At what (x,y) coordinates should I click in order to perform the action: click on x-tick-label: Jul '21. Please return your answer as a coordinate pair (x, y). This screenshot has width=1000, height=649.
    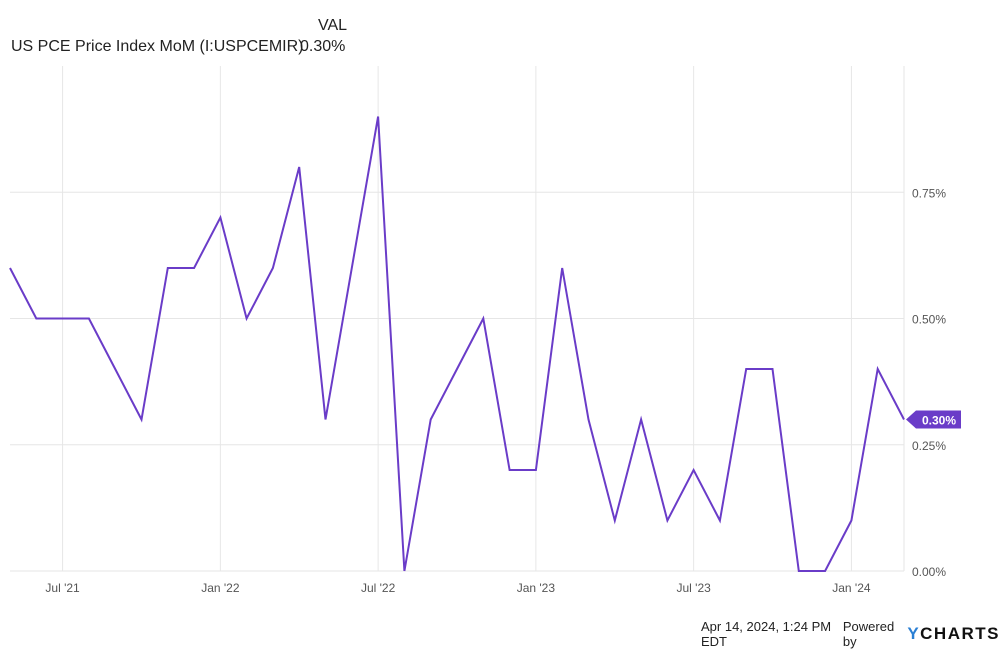
    Looking at the image, I should click on (62, 588).